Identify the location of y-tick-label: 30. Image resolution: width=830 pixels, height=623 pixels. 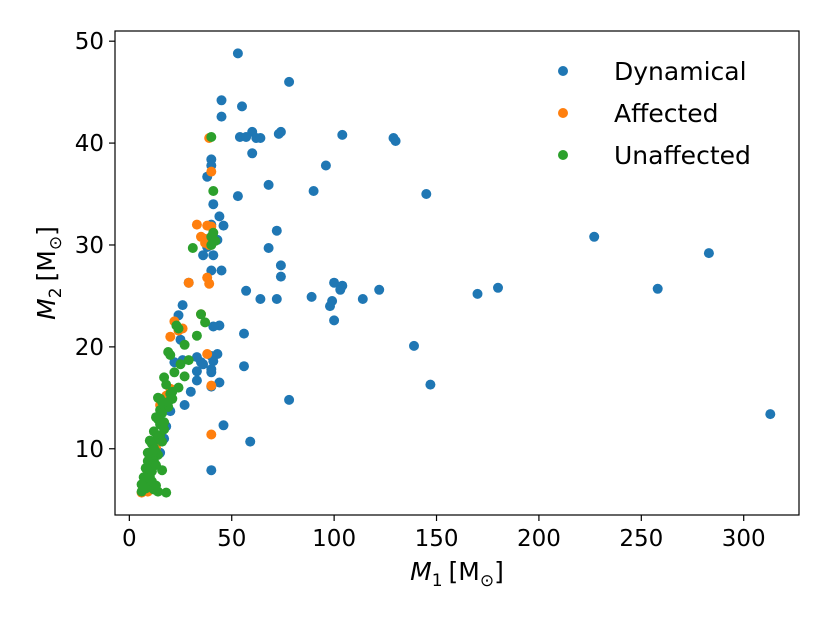
(89, 246).